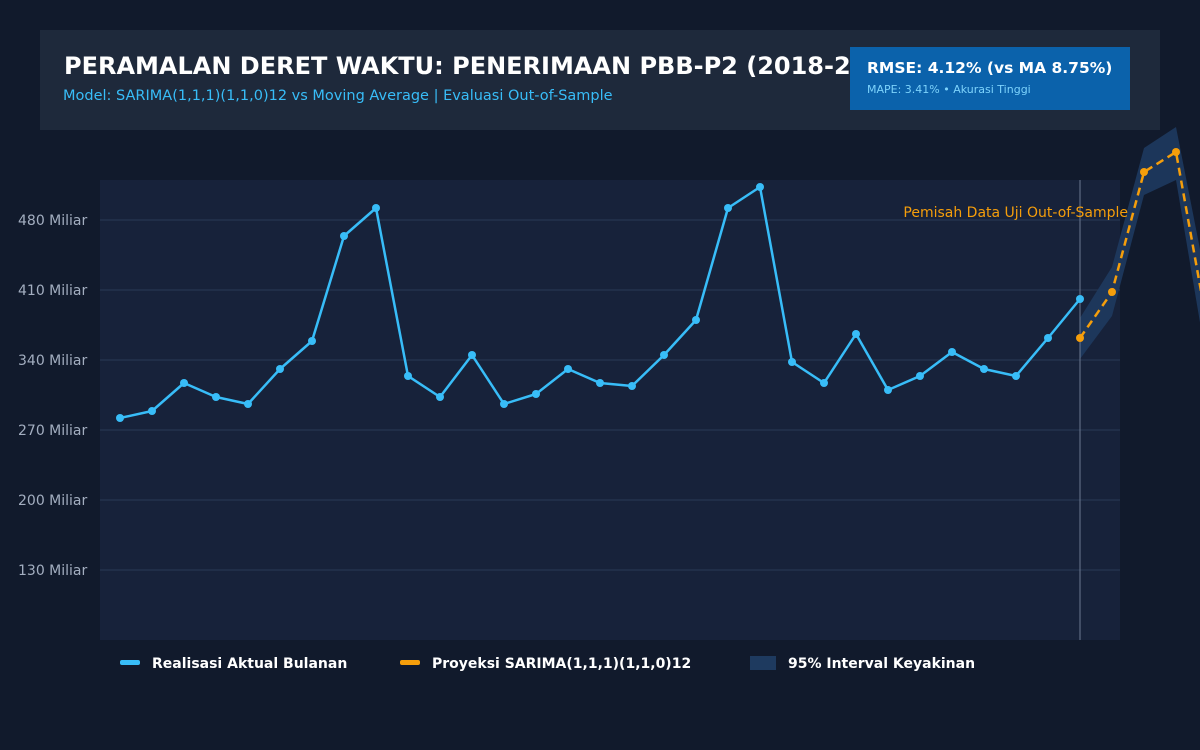 This screenshot has height=750, width=1200. Describe the element at coordinates (561, 664) in the screenshot. I see `legend-label-1: Proyeksi SARIMA(1,1,1)(1,1,0)12` at that location.